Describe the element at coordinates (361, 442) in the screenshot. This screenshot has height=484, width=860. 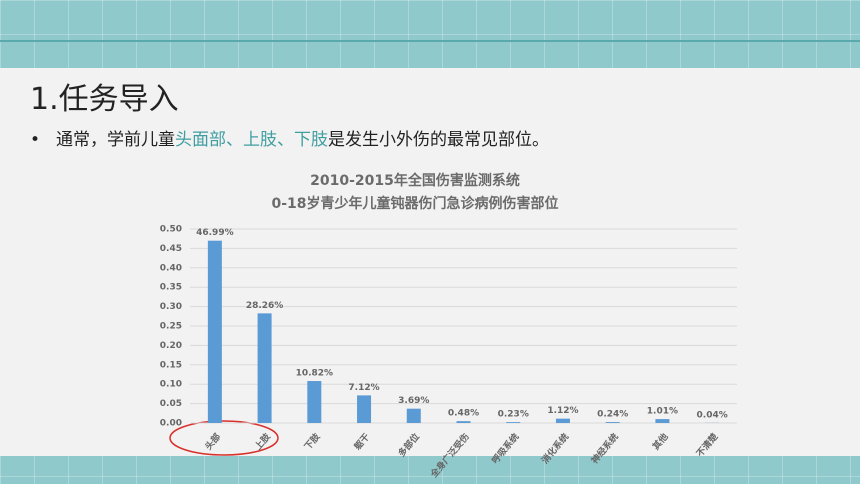
I see `x-tick-label: 躯干` at that location.